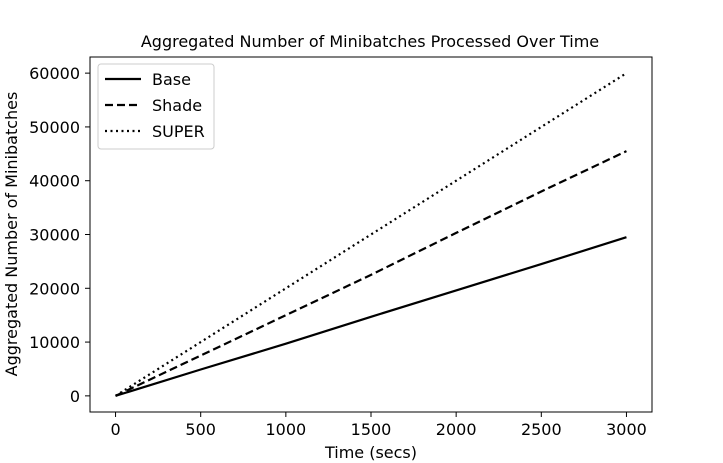 The height and width of the screenshot is (463, 723). Describe the element at coordinates (11, 234) in the screenshot. I see `y-axis-label: Aggregated Number of Minibatches` at that location.